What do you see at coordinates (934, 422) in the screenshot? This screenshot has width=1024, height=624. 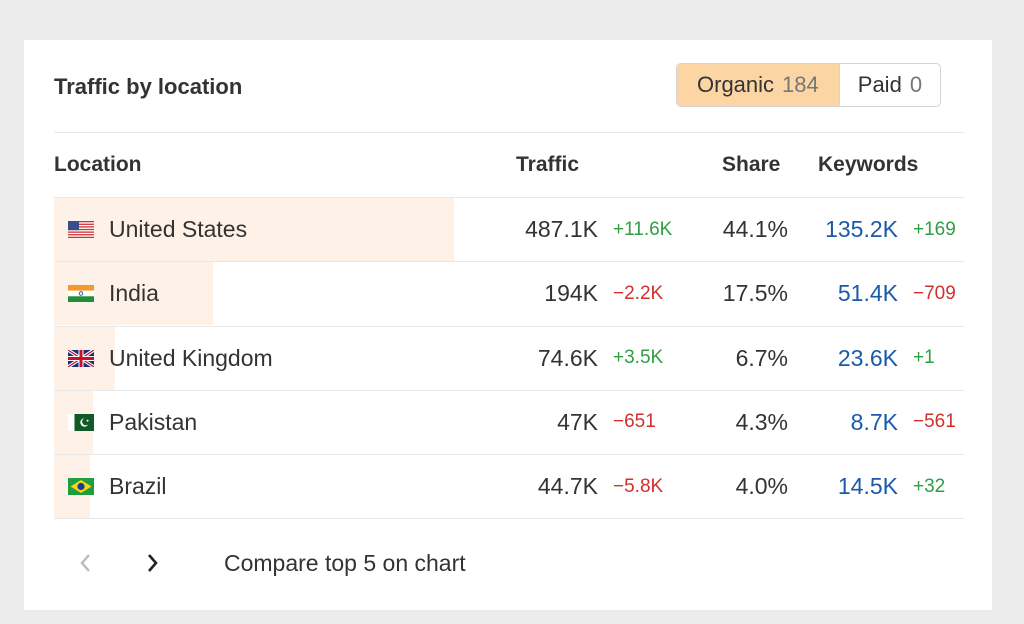 I see `keywords-delta: −561` at bounding box center [934, 422].